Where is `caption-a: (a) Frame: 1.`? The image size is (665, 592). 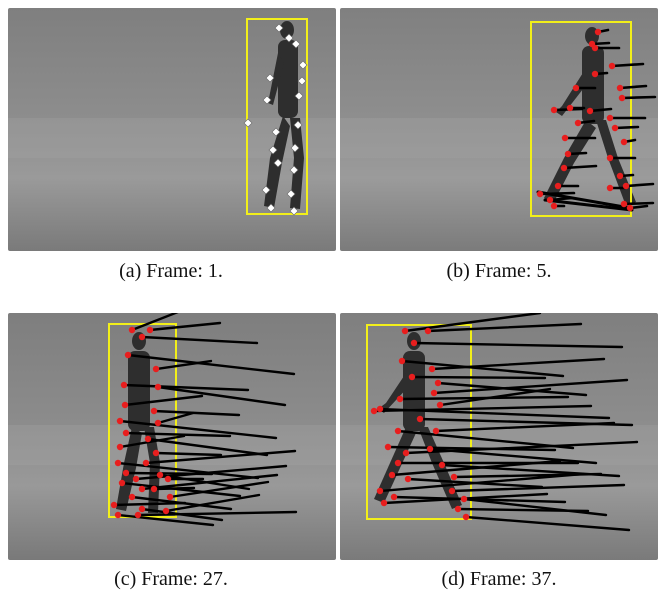
caption-a: (a) Frame: 1. is located at coordinates (171, 271).